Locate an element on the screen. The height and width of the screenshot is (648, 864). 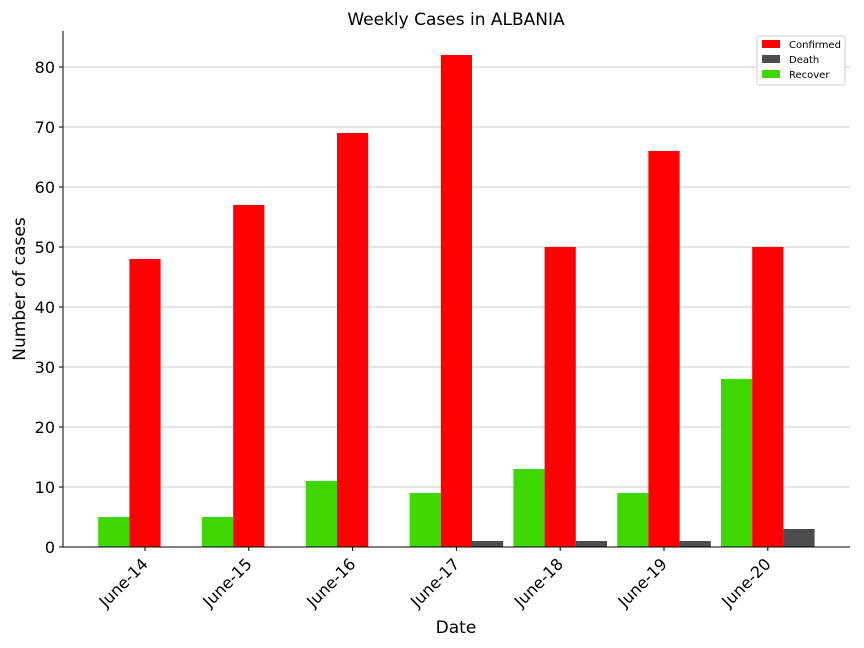
chart-title: Weekly Cases in ALBANIA is located at coordinates (456, 20).